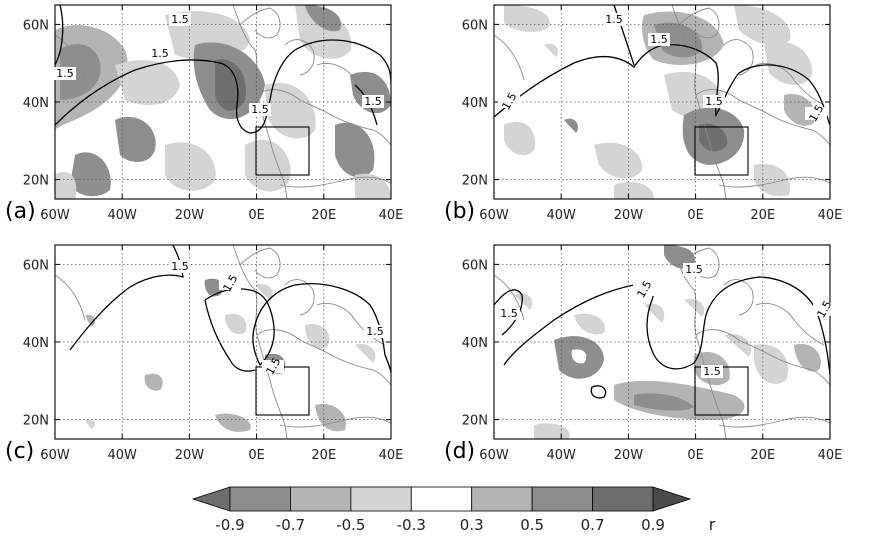 This screenshot has height=540, width=871. Describe the element at coordinates (459, 211) in the screenshot. I see `panel-label-b: (b)` at that location.